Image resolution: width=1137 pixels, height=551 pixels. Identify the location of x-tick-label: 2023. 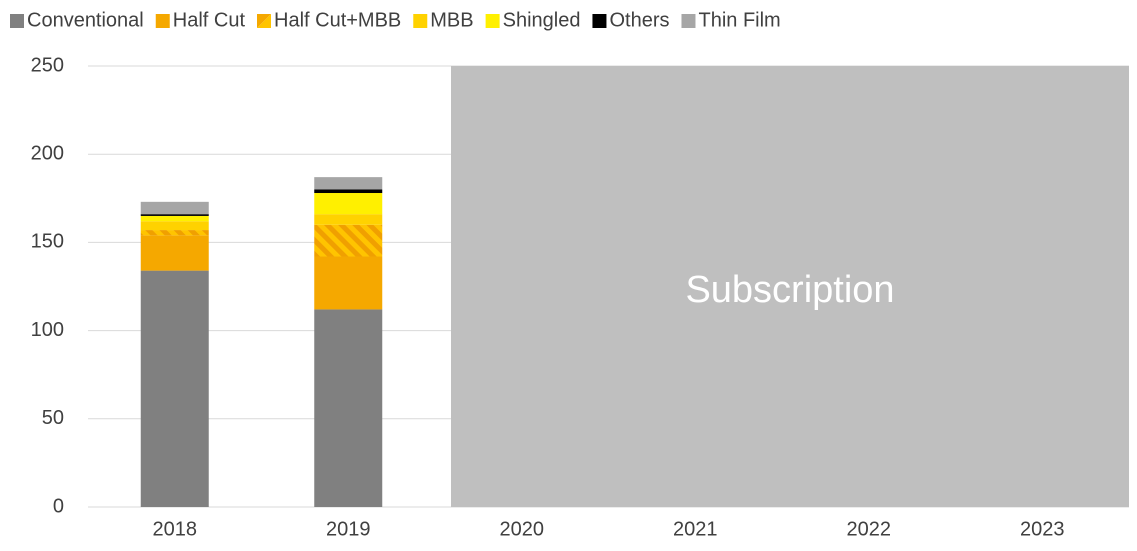
(1042, 529).